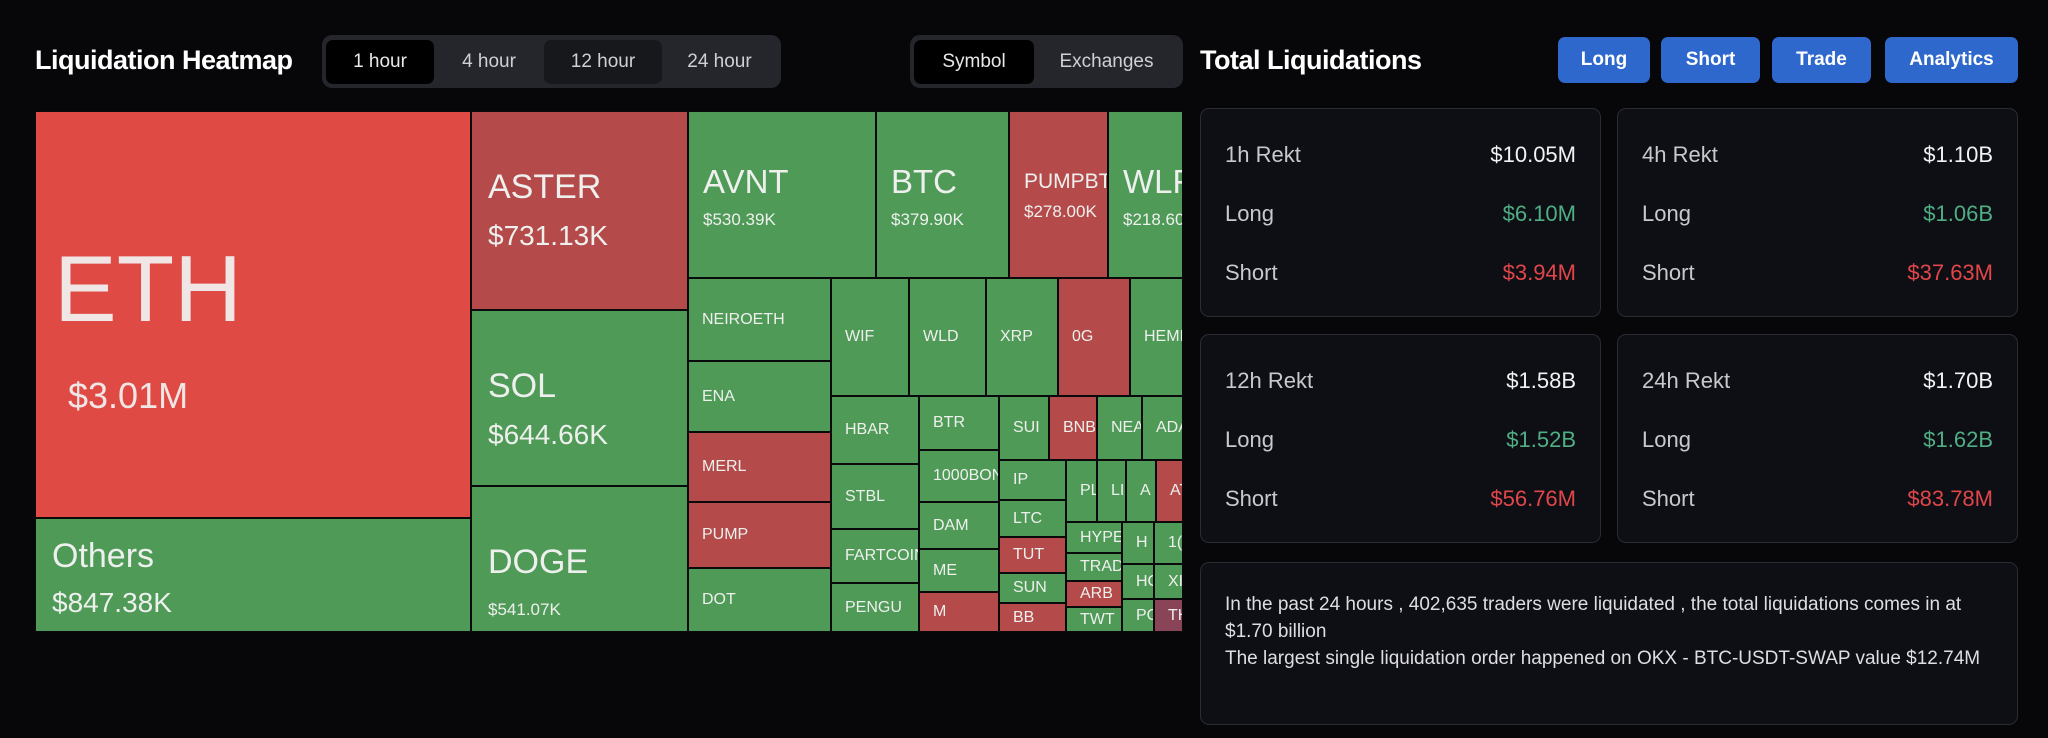  I want to click on cell-symbol: SOL, so click(522, 386).